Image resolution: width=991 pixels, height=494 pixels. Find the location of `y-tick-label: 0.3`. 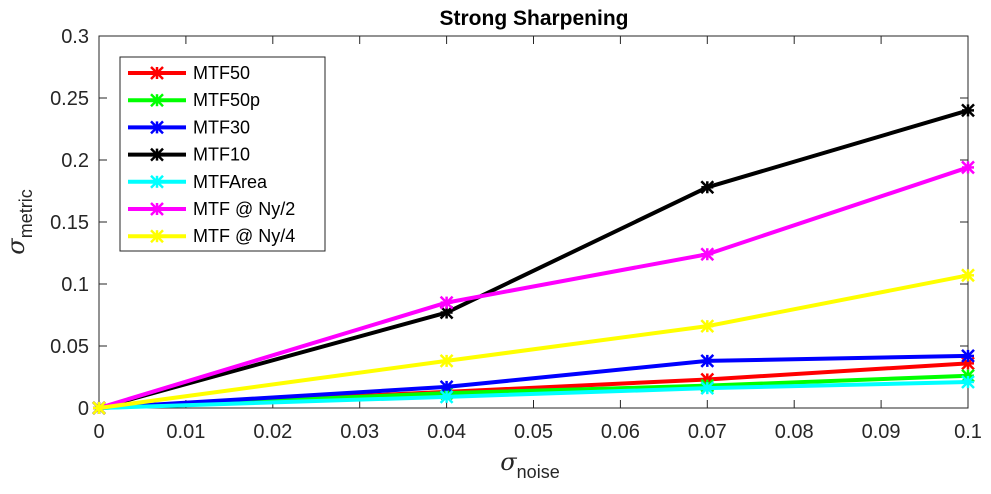

y-tick-label: 0.3 is located at coordinates (75, 37).